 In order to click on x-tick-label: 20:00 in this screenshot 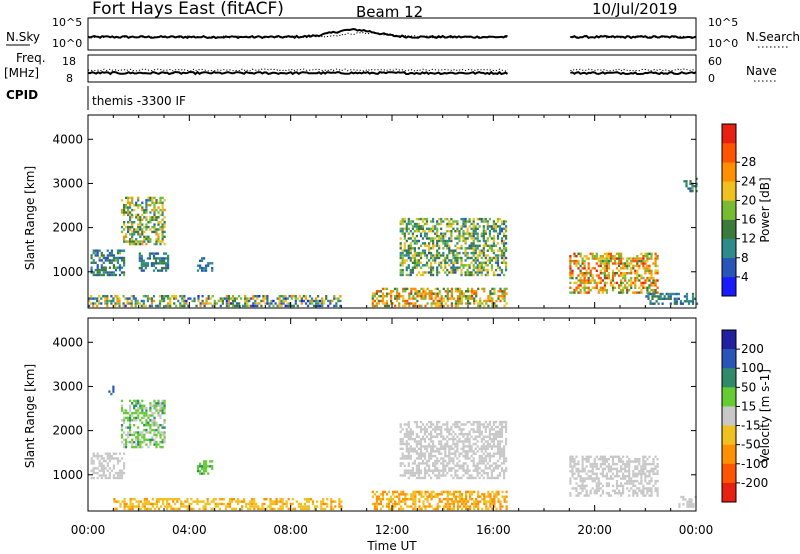, I will do `click(594, 530)`.